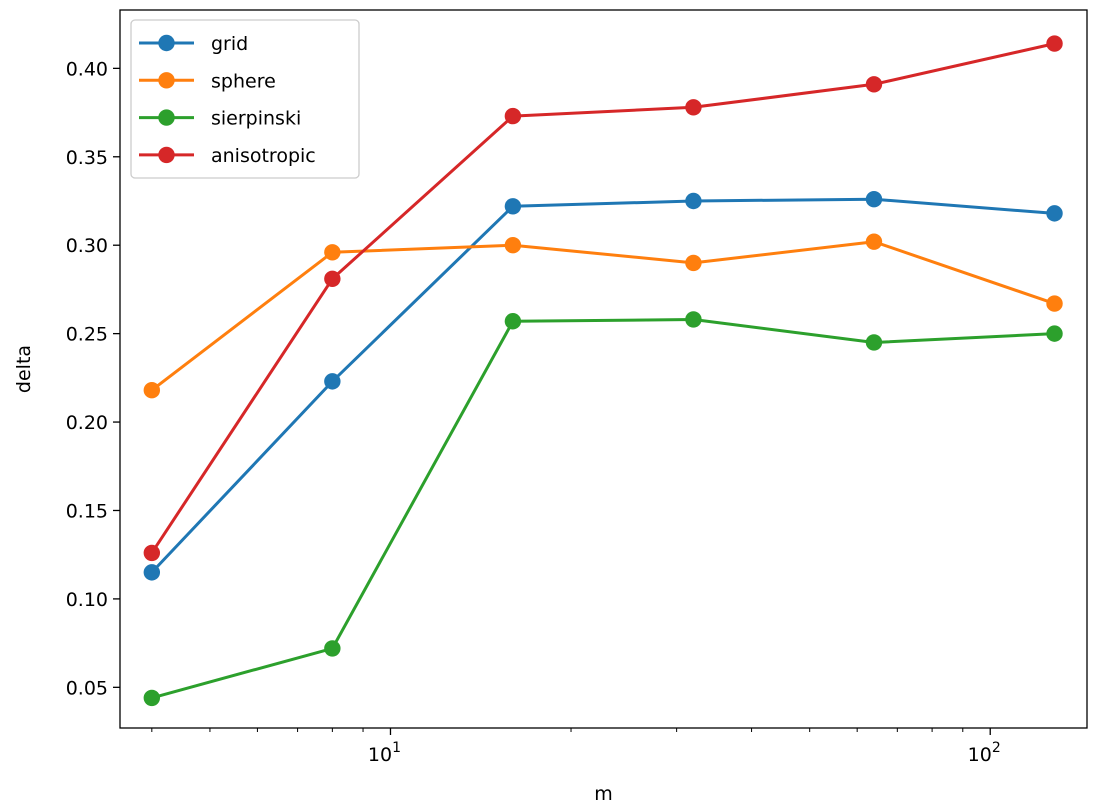  I want to click on legend: grid sphere sierpinski anisotropic, so click(245, 99).